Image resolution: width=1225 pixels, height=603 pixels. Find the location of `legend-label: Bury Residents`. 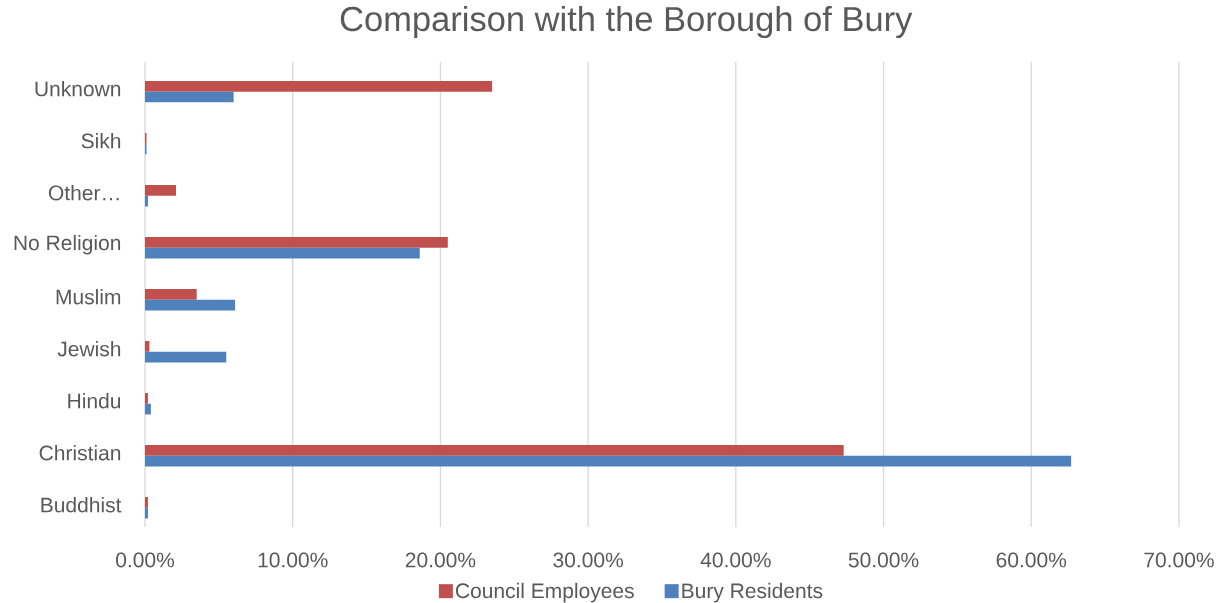

legend-label: Bury Residents is located at coordinates (752, 592).